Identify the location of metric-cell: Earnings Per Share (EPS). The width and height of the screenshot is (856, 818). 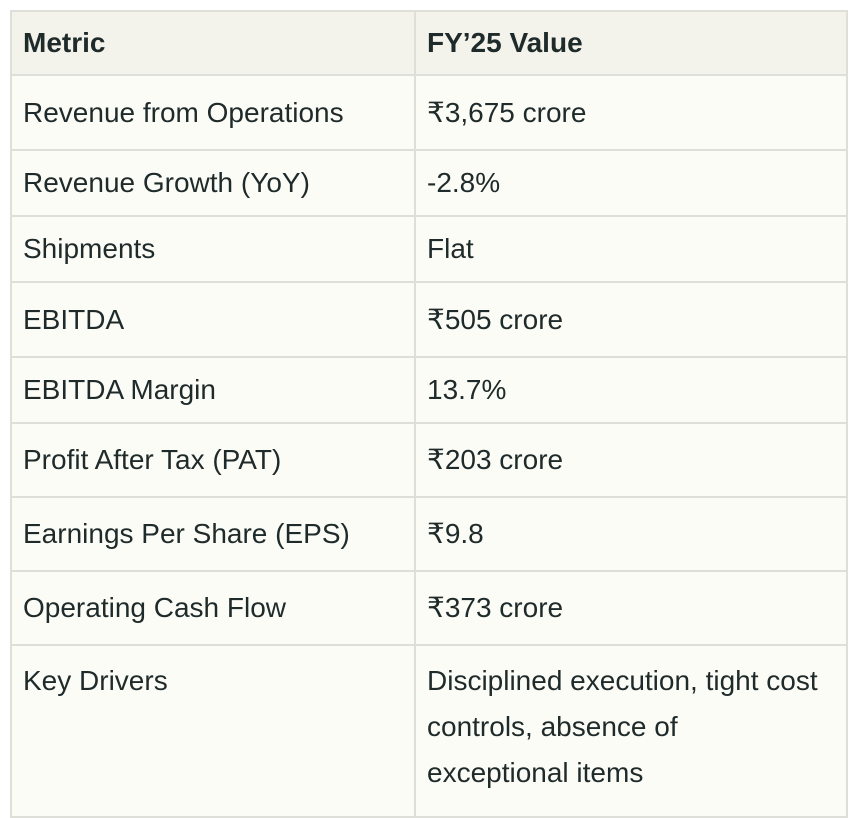
(213, 534).